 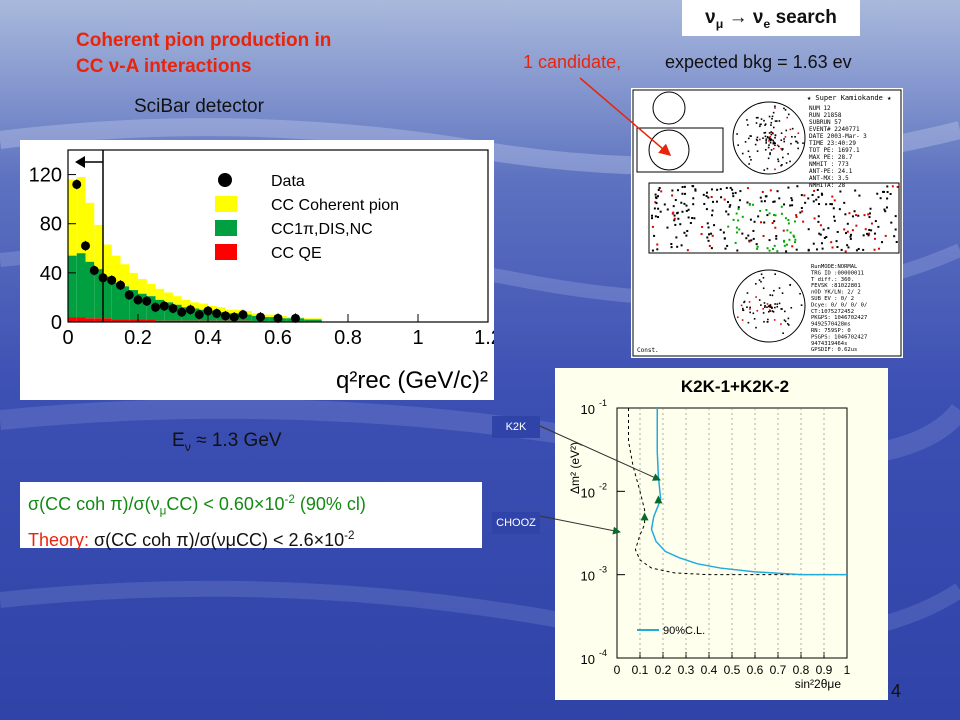 What do you see at coordinates (825, 122) in the screenshot?
I see `sk-info-2: SUBRUN 57` at bounding box center [825, 122].